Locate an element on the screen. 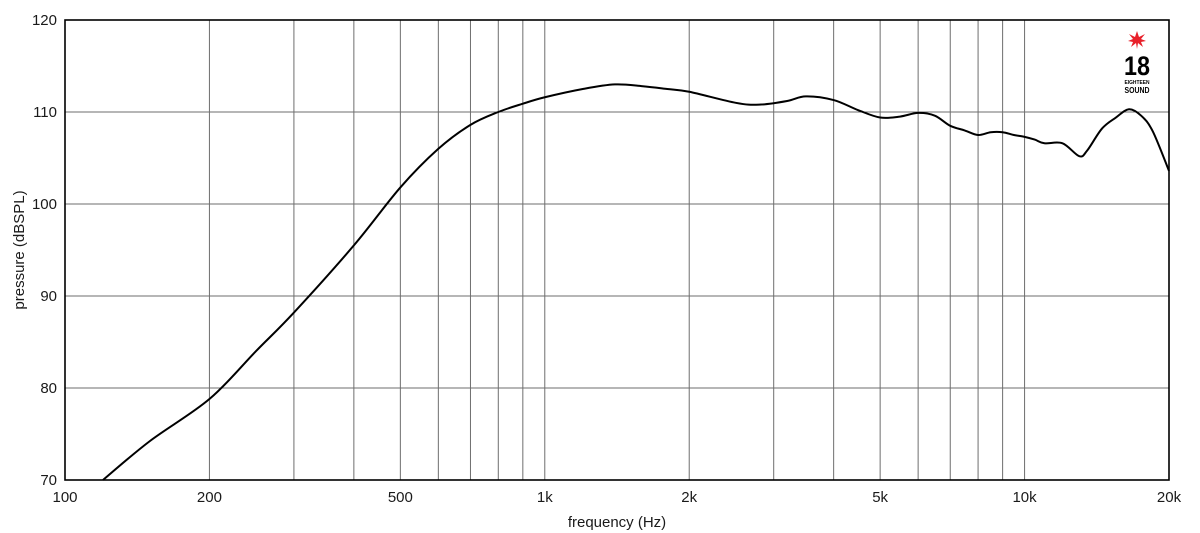 Image resolution: width=1200 pixels, height=533 pixels. x-axis-label: frequency (Hz) is located at coordinates (617, 522).